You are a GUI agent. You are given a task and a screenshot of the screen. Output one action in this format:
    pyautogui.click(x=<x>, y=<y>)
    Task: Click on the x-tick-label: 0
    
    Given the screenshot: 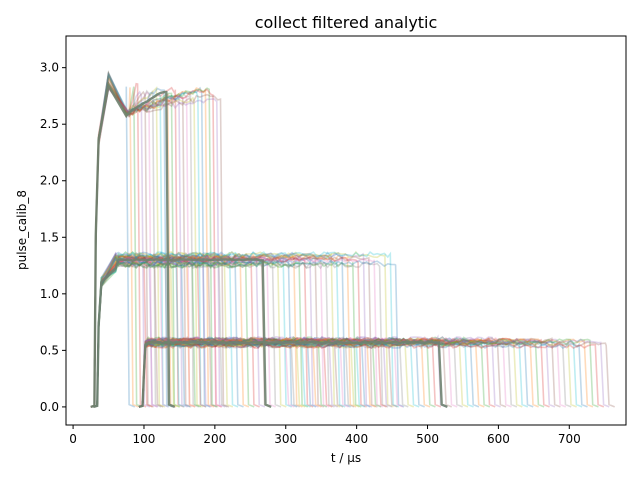 What is the action you would take?
    pyautogui.click(x=73, y=439)
    